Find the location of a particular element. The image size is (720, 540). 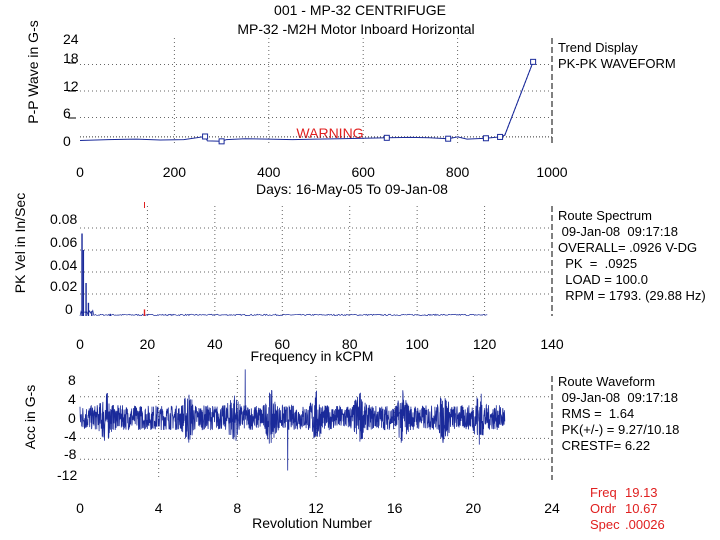

spectrum-ytick-label: 0.04 is located at coordinates (63, 265).